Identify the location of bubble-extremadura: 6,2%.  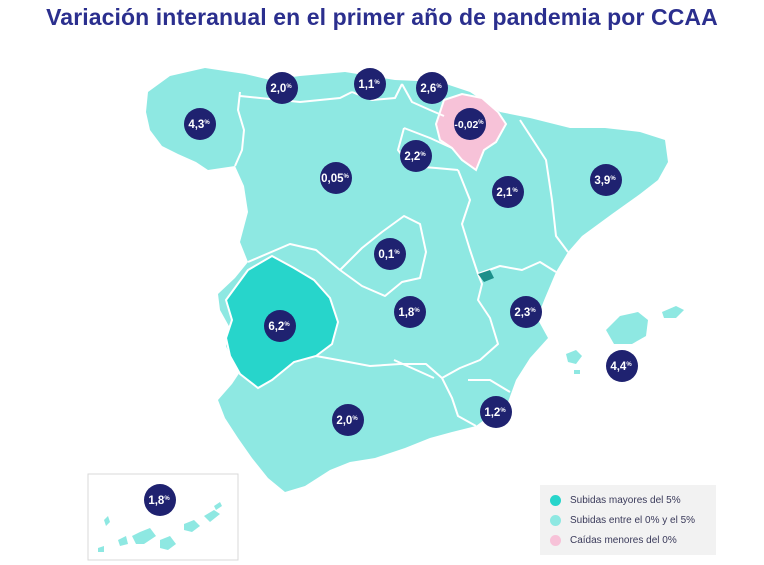
(280, 326).